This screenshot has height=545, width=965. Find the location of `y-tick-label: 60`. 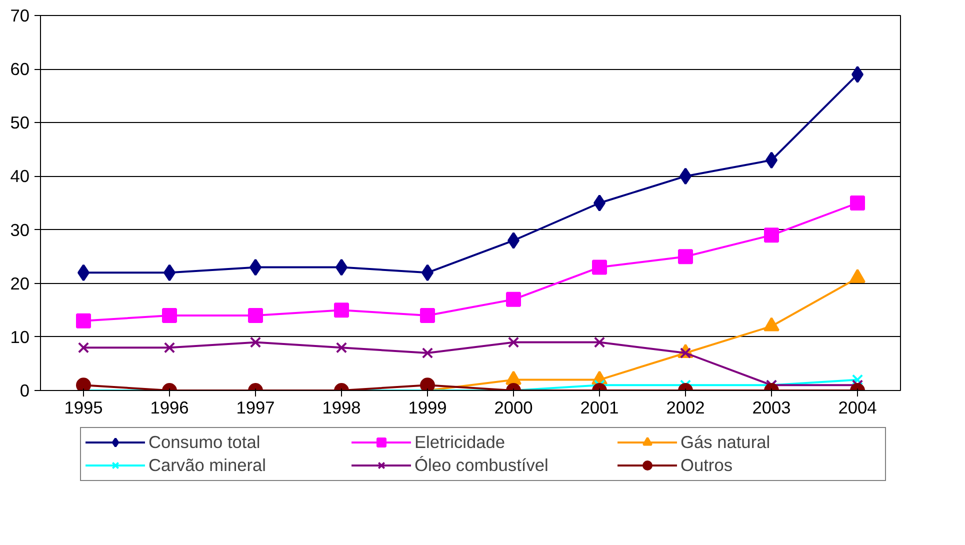

y-tick-label: 60 is located at coordinates (20, 69).